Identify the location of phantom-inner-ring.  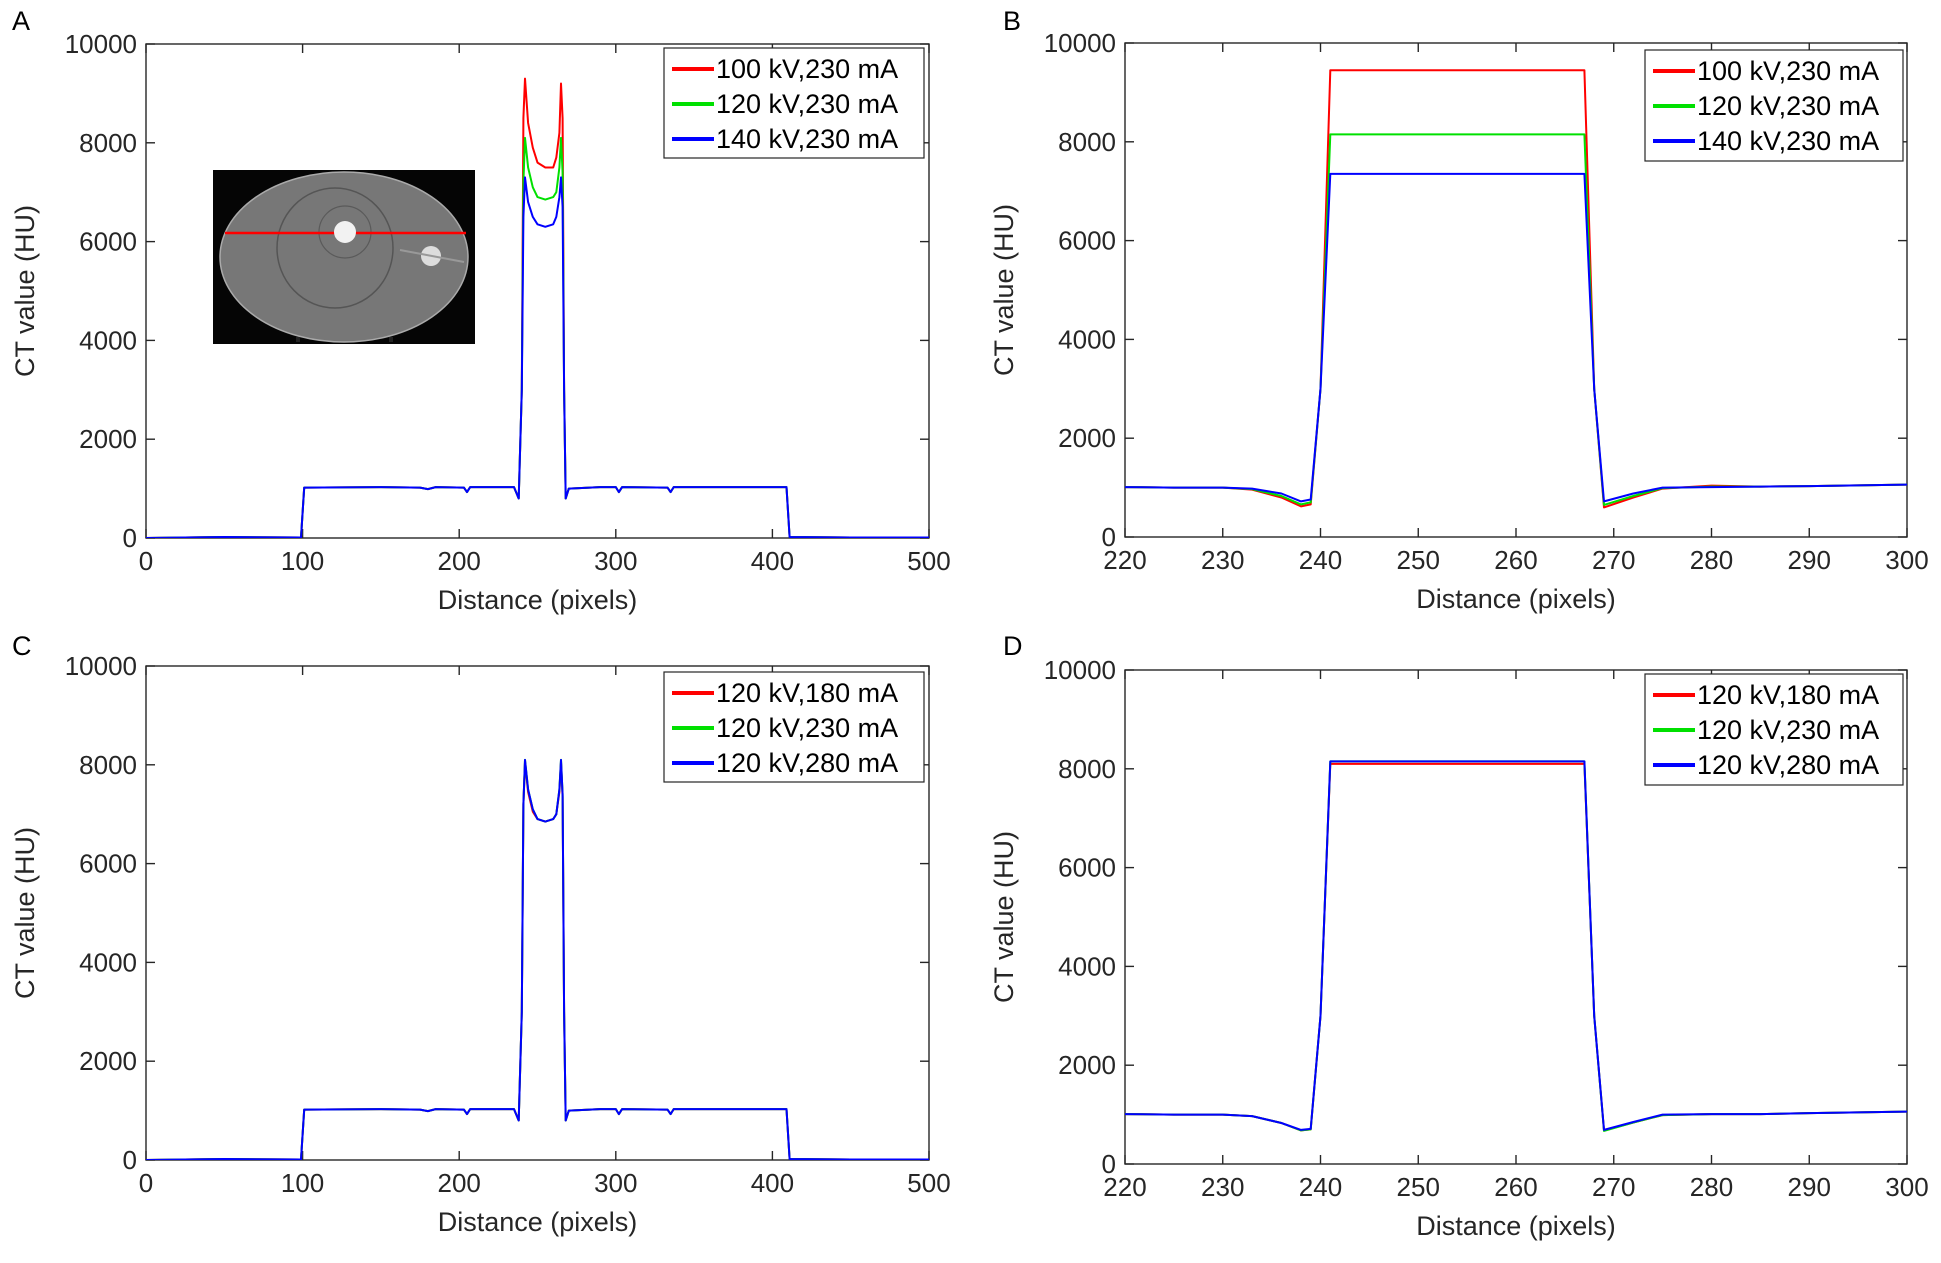
(335, 248).